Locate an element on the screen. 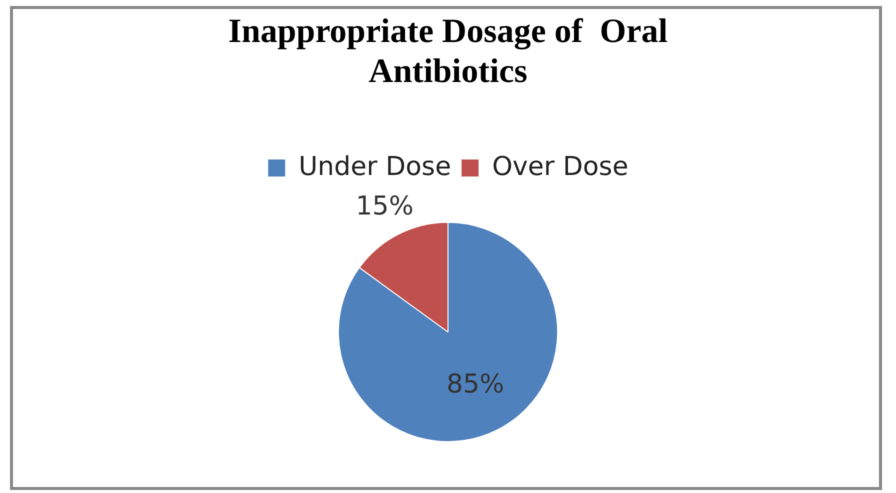 The image size is (896, 493). data-label: 15% is located at coordinates (385, 206).